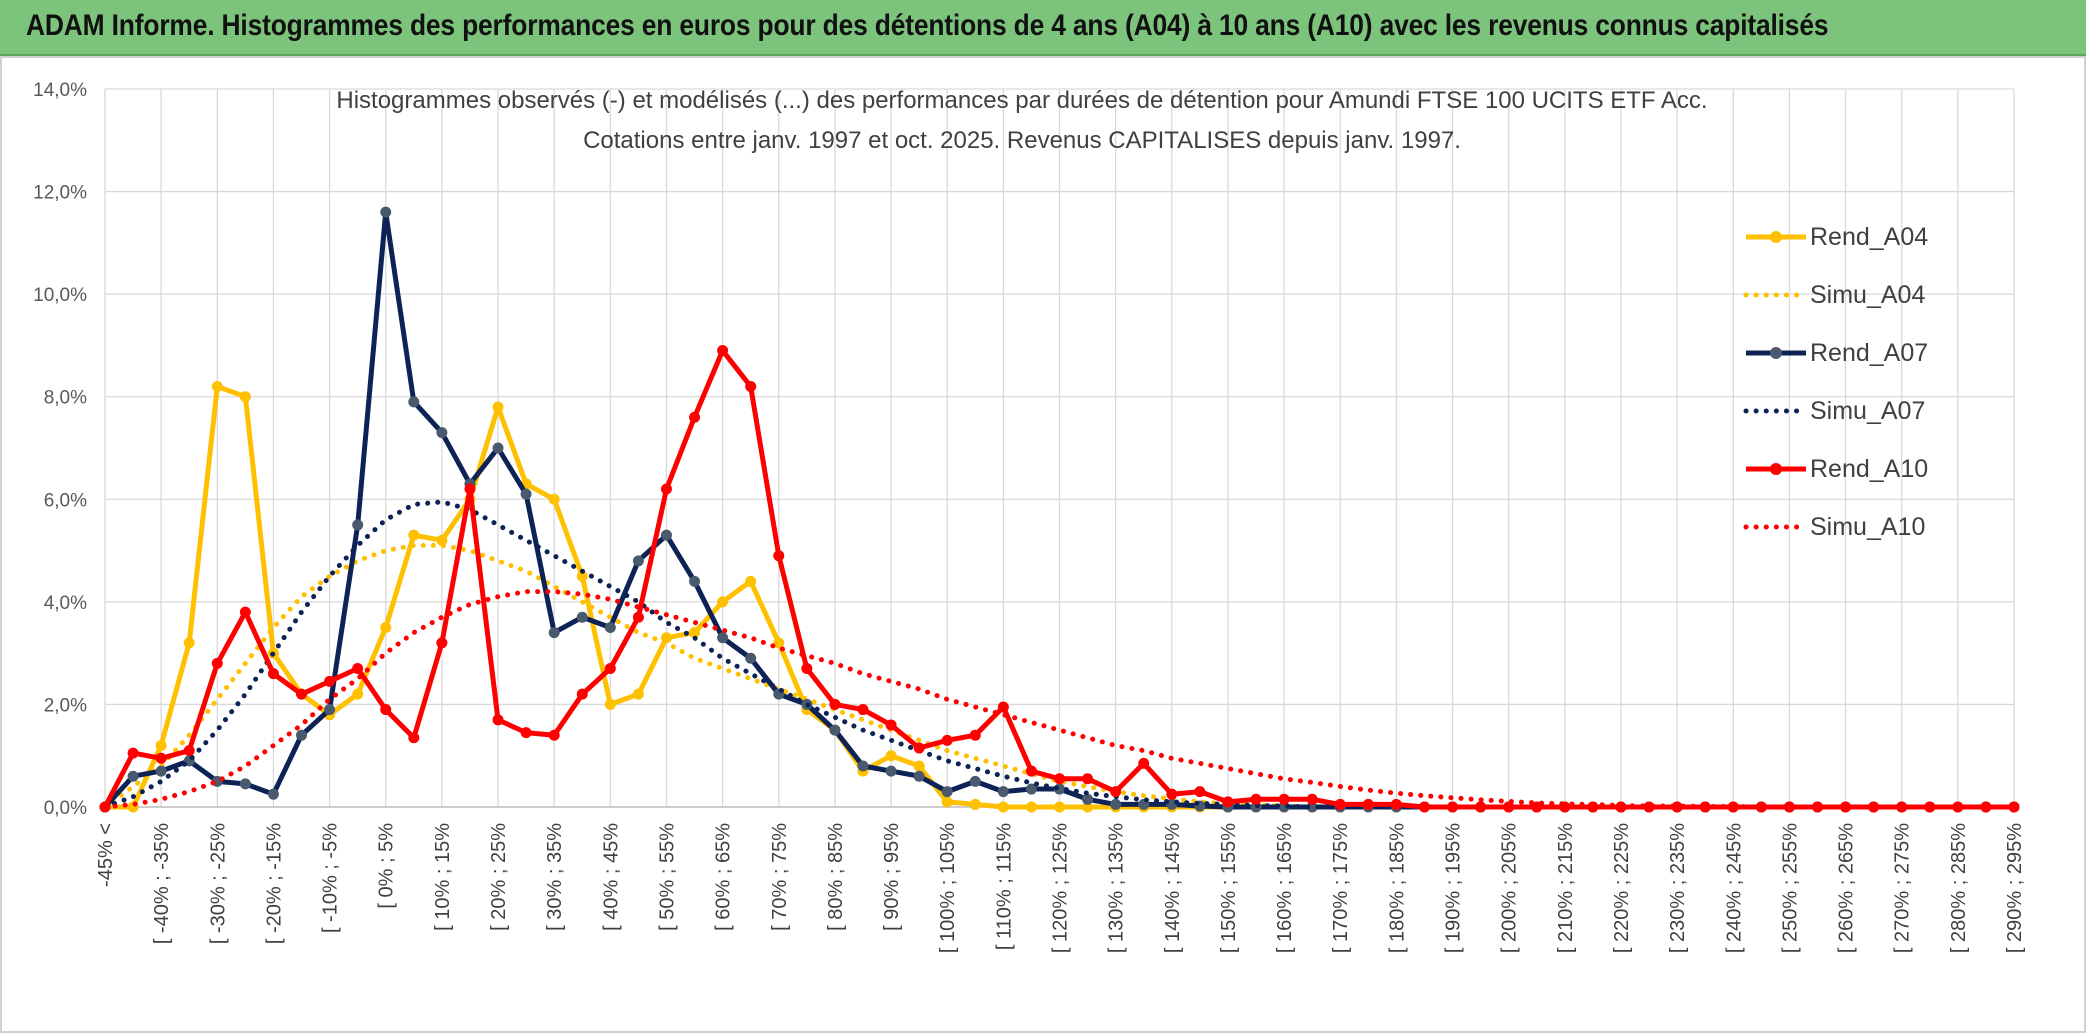 This screenshot has width=2086, height=1033. What do you see at coordinates (499, 877) in the screenshot?
I see `x-tick-label: [ 20% ; 25%` at bounding box center [499, 877].